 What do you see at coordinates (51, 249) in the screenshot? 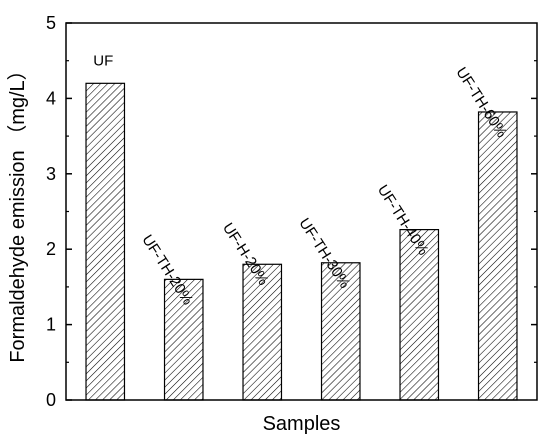
I see `y-tick-label: 2` at bounding box center [51, 249].